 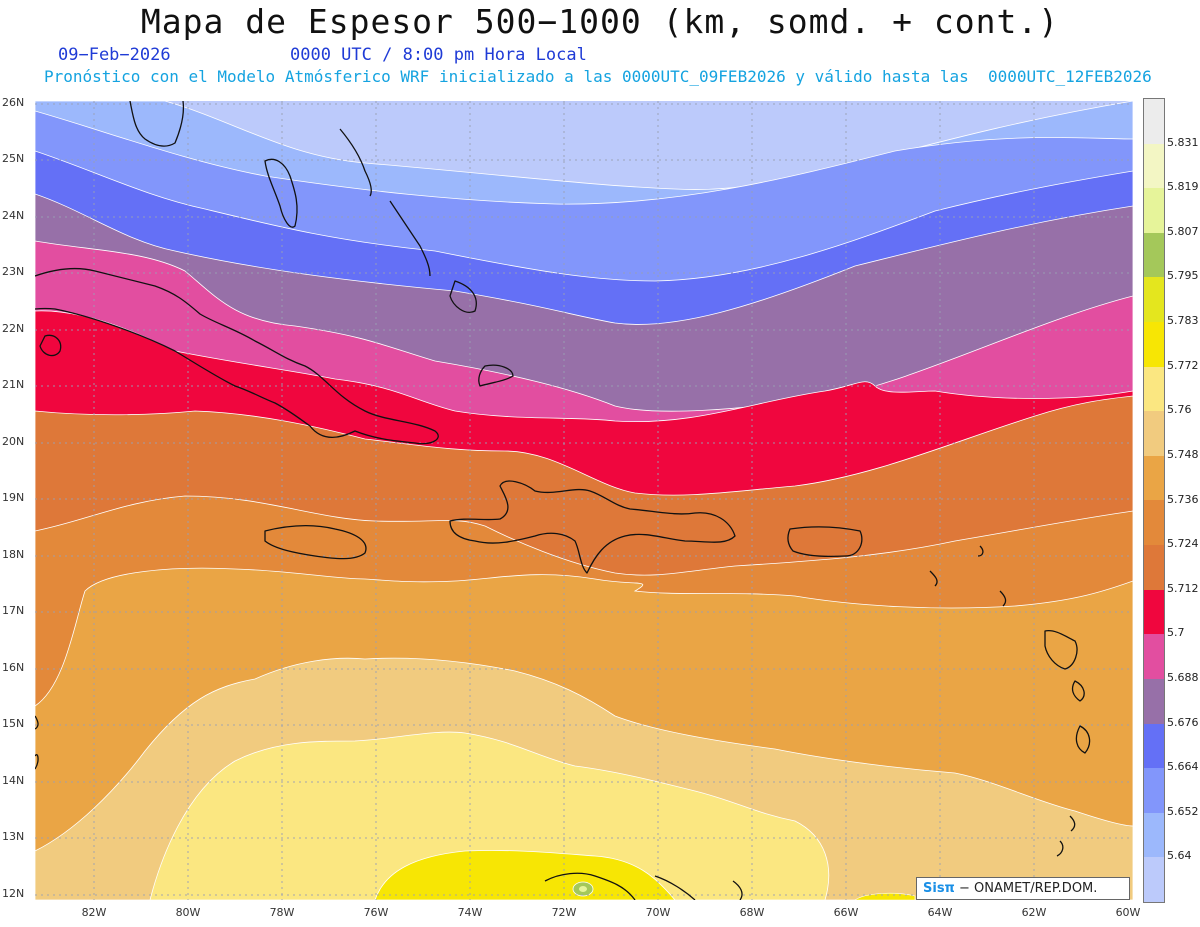 What do you see at coordinates (376, 912) in the screenshot?
I see `lon-label: 76W` at bounding box center [376, 912].